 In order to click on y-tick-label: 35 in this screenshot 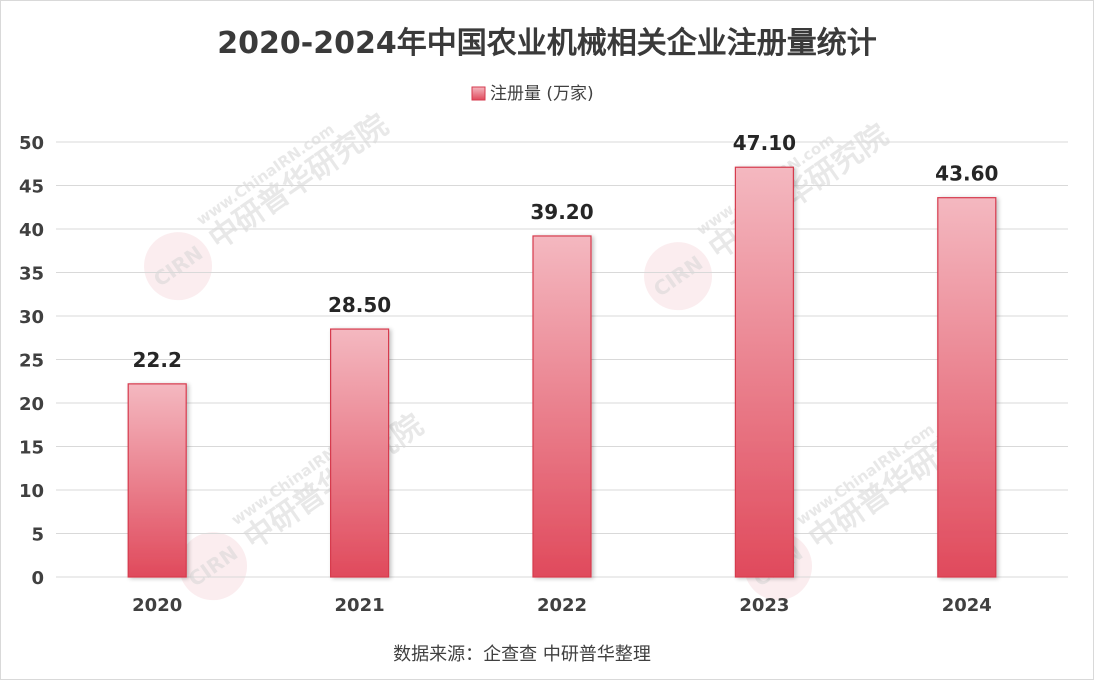, I will do `click(31, 274)`.